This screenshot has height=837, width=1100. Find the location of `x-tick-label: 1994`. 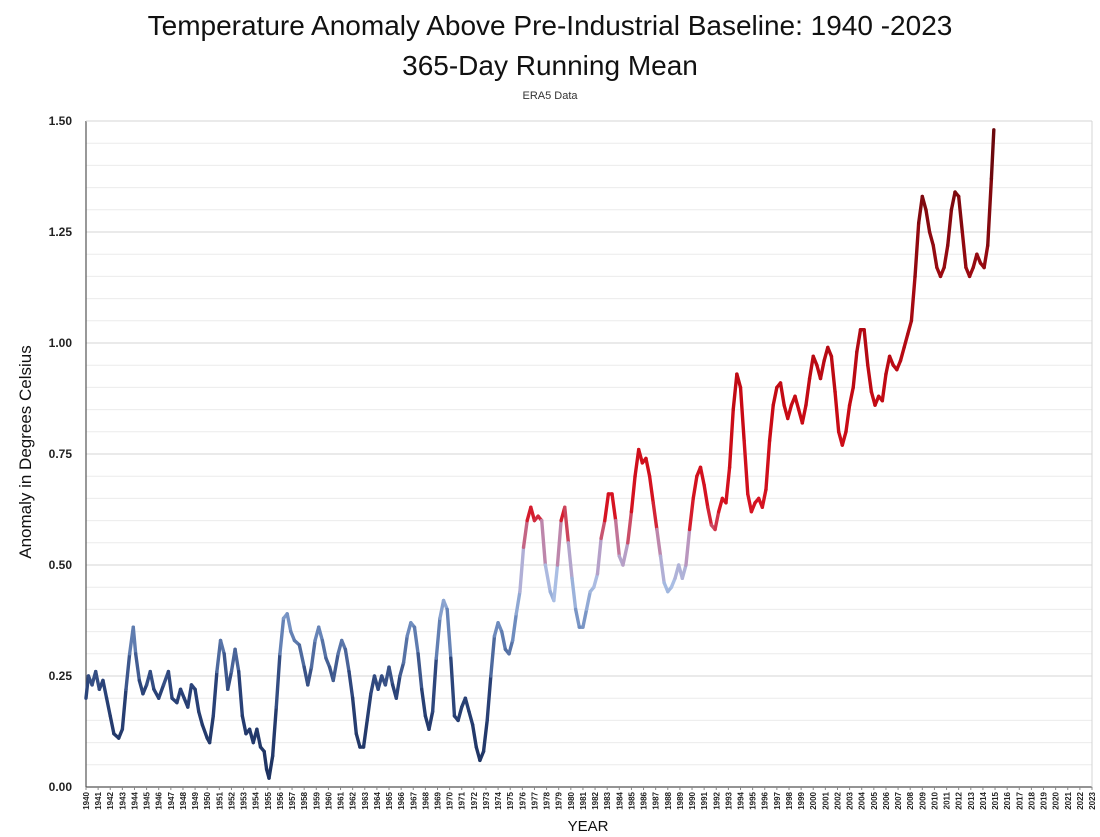

x-tick-label: 1994 is located at coordinates (741, 800).